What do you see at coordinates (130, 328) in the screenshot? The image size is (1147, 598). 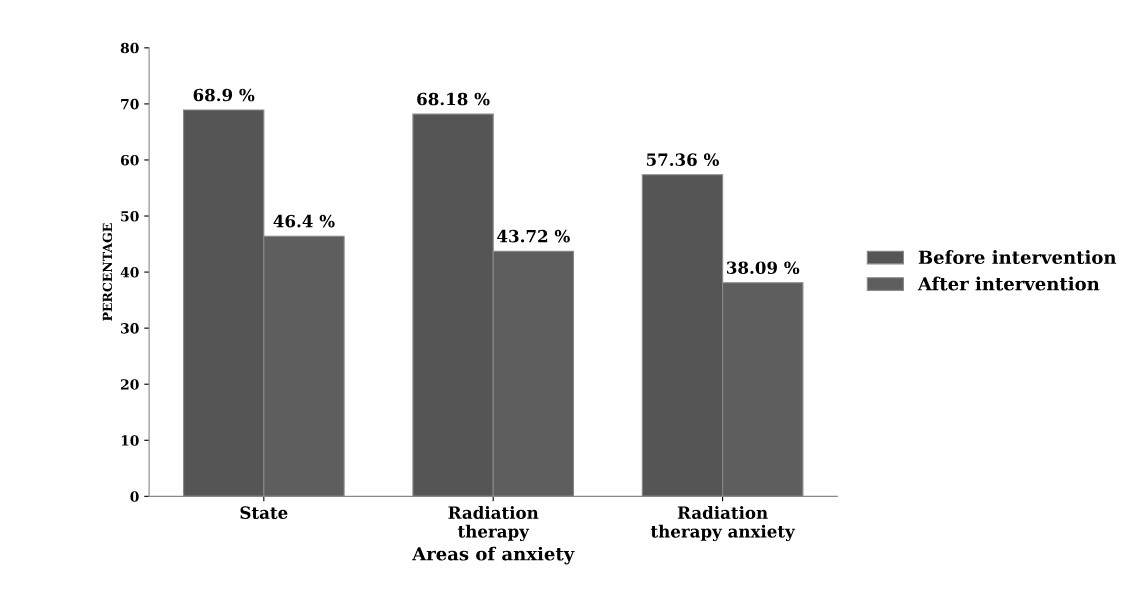 I see `y-tick-label: 30` at bounding box center [130, 328].